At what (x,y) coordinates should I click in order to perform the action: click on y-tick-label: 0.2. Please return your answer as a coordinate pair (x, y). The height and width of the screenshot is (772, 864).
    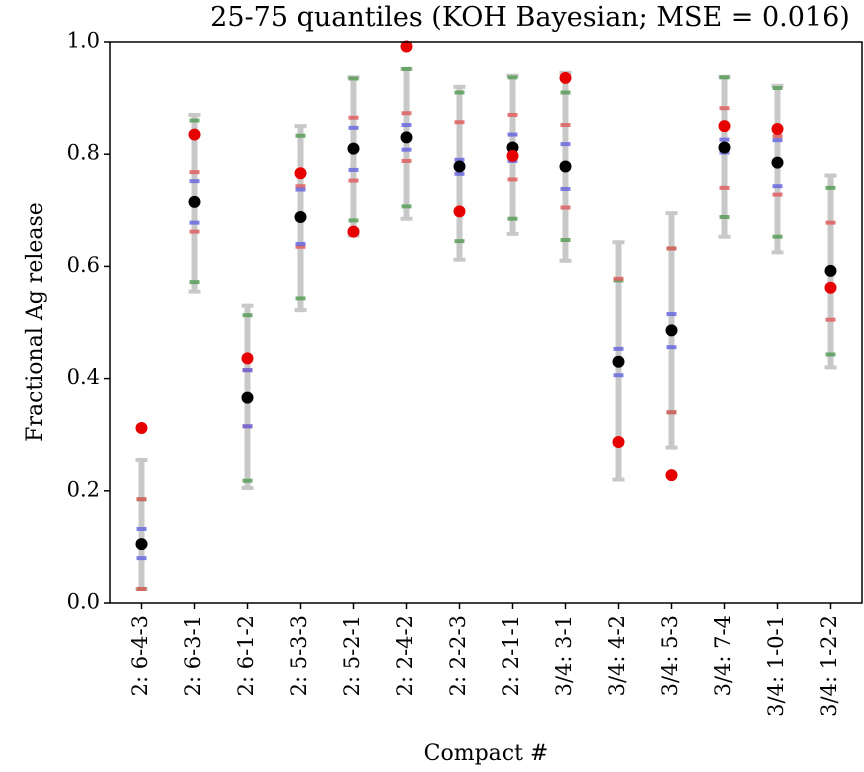
    Looking at the image, I should click on (83, 489).